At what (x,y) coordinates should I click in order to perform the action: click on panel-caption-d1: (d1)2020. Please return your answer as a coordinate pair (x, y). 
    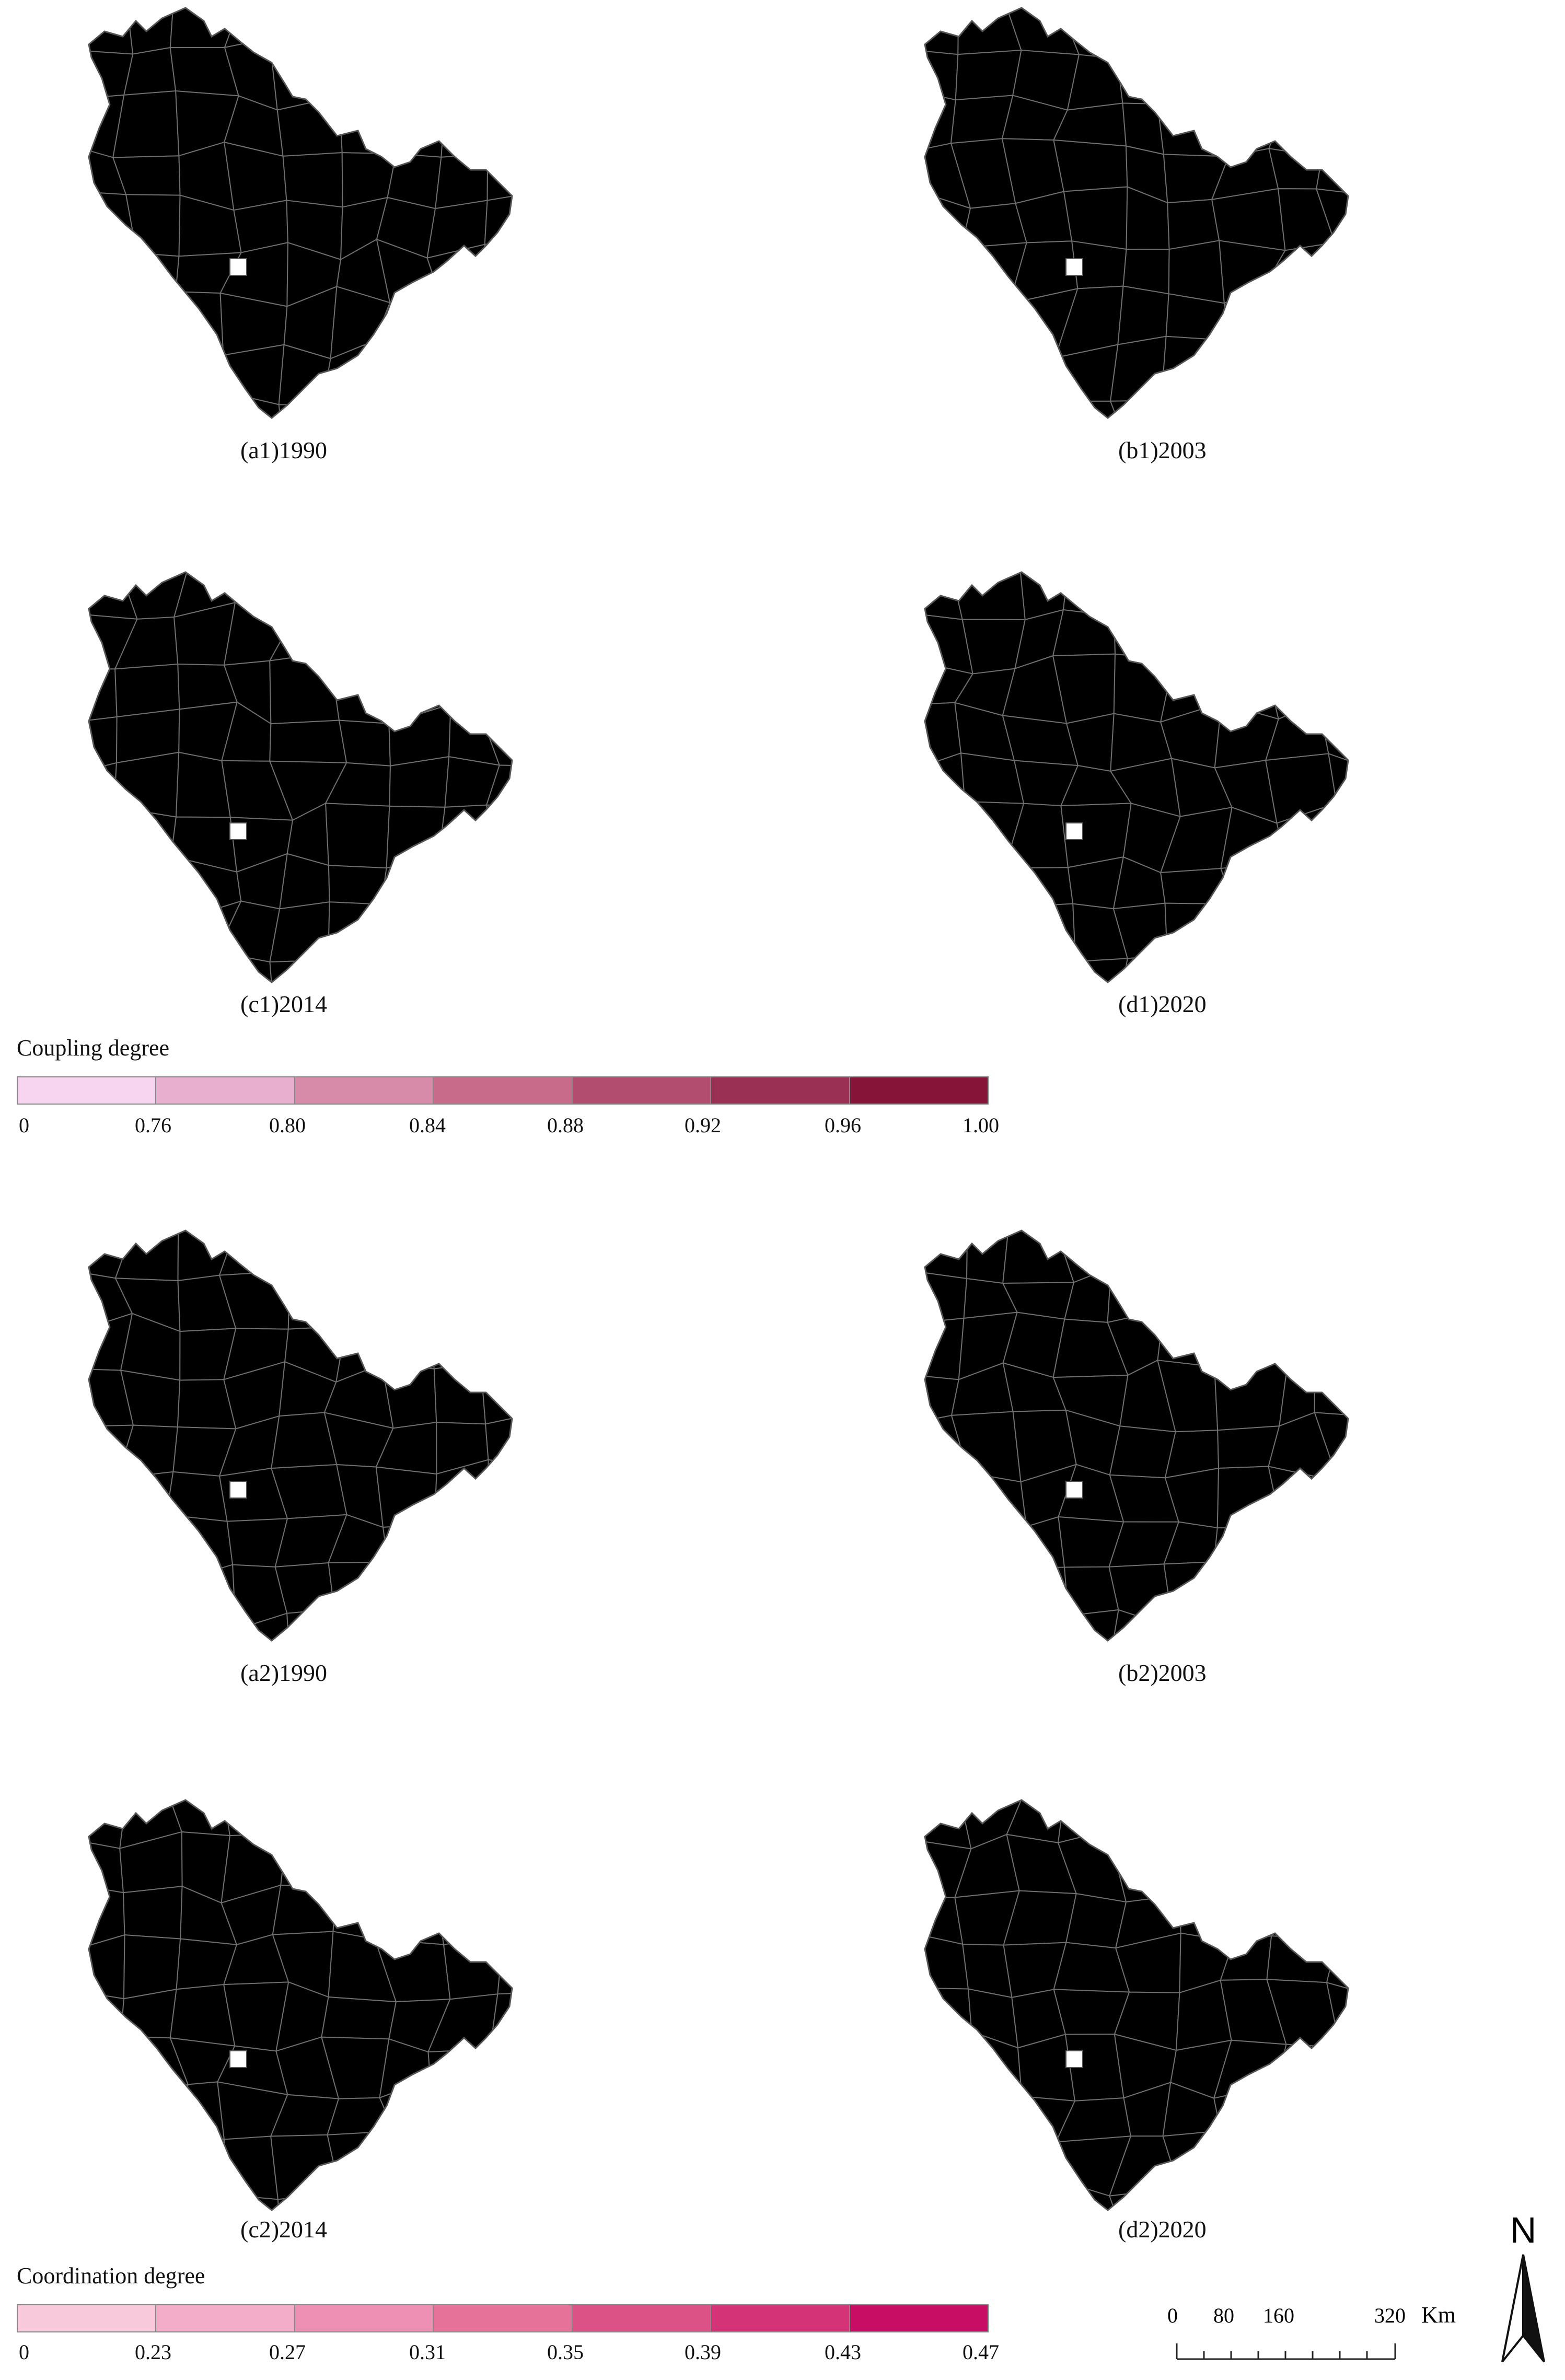
    Looking at the image, I should click on (1162, 1004).